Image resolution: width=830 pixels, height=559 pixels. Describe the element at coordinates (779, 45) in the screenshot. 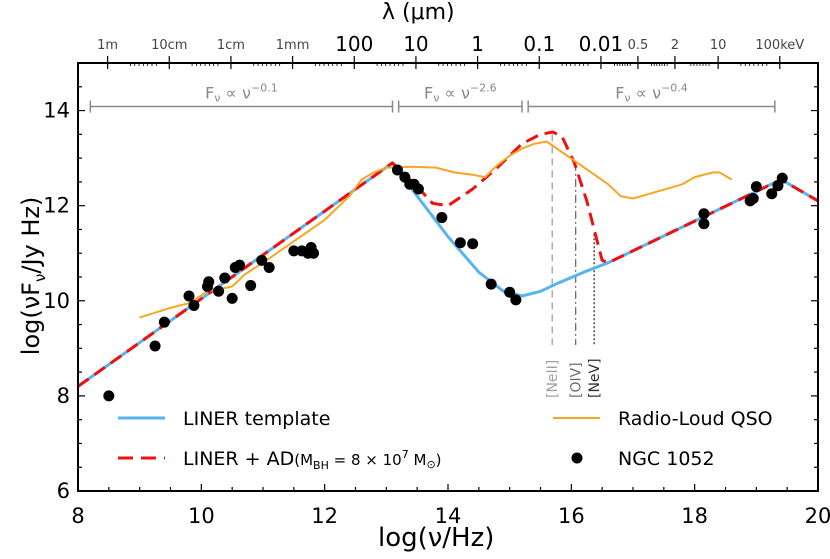

I see `top-tick-label: 100keV` at that location.